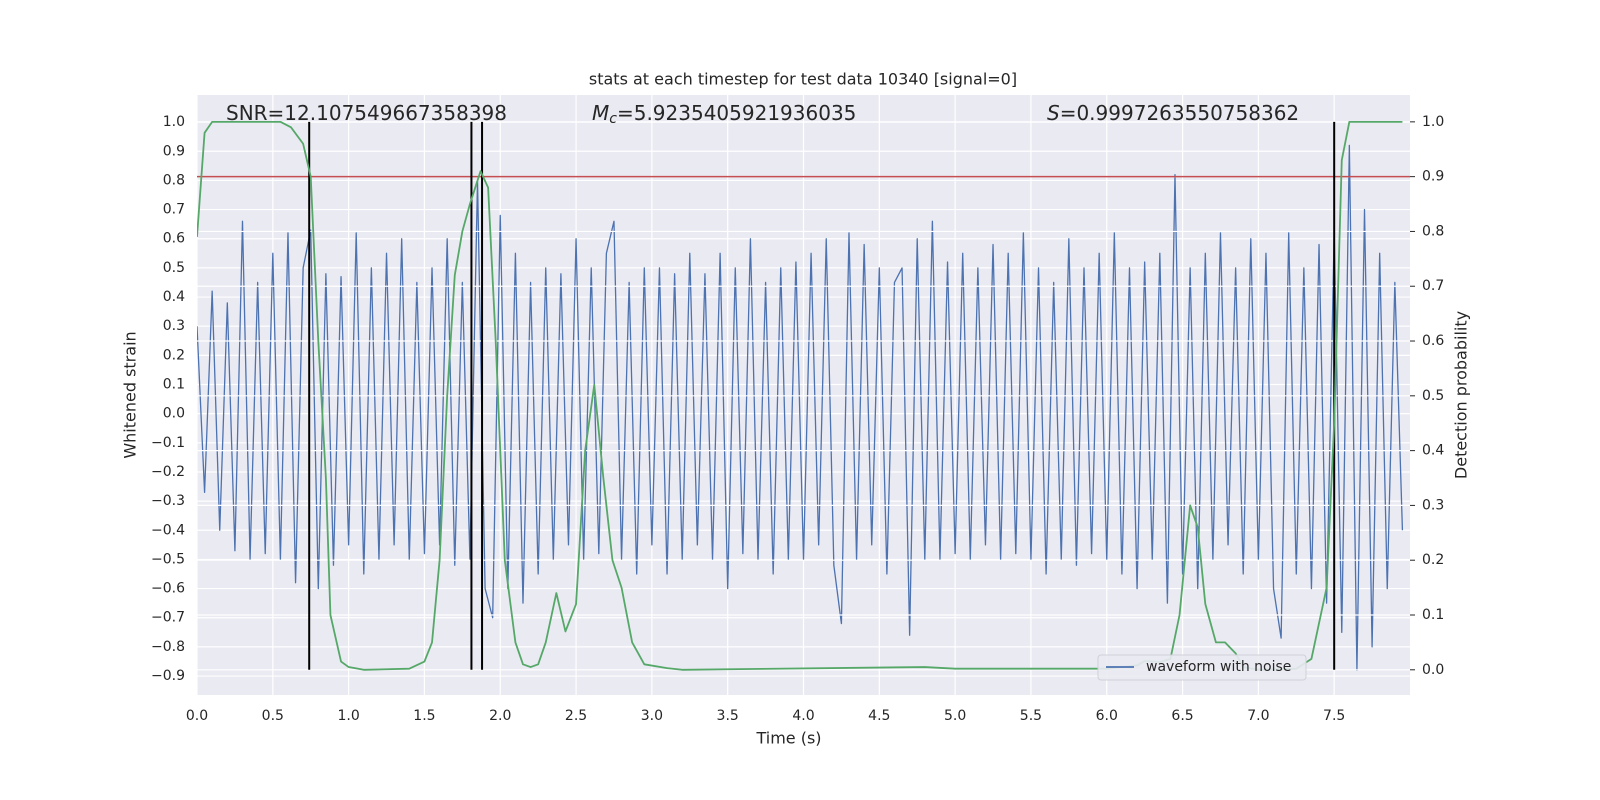 The width and height of the screenshot is (1600, 800). What do you see at coordinates (1433, 122) in the screenshot?
I see `y2-tick-label: 1.0` at bounding box center [1433, 122].